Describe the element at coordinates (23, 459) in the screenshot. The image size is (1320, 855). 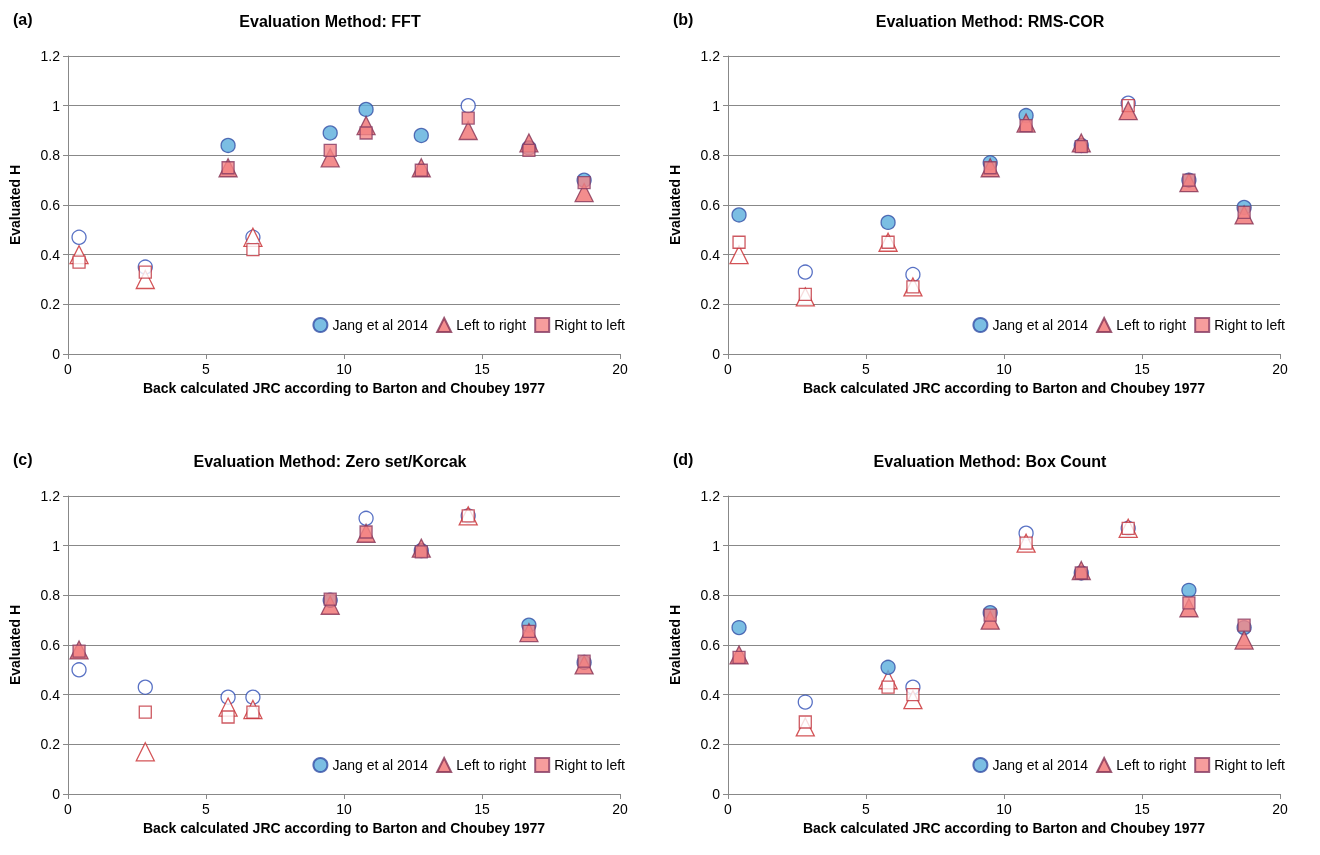
I see `text: (c)` at that location.